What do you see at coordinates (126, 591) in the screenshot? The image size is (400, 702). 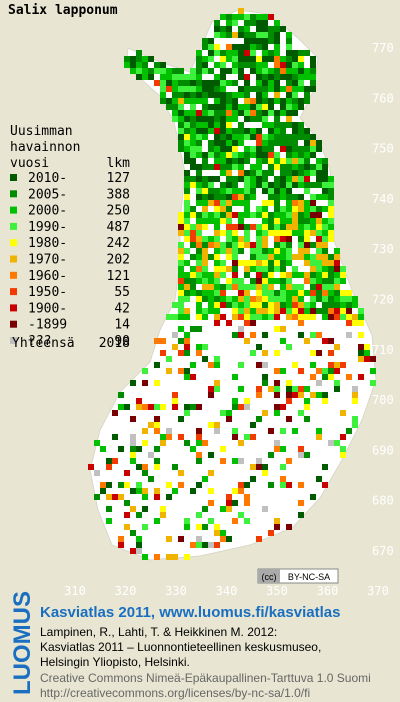 I see `x-tick-label: 320` at bounding box center [126, 591].